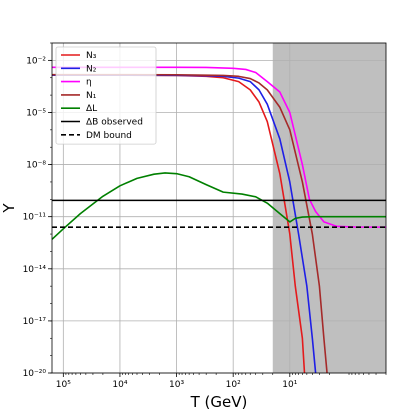 This screenshot has width=415, height=415. Describe the element at coordinates (289, 385) in the screenshot. I see `x-tick-label: 10¹` at that location.